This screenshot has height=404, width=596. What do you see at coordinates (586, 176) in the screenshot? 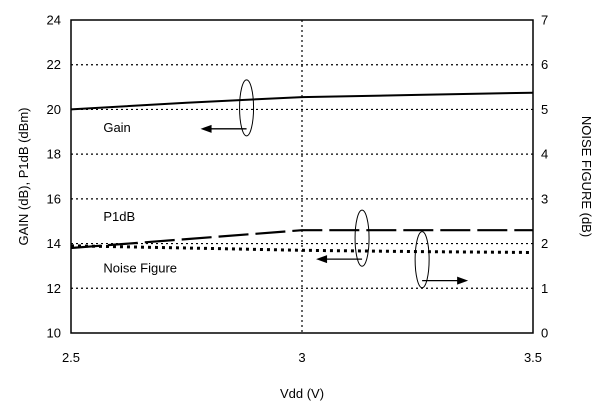
I see `y2-axis-title: NOISE FIGURE (dB)` at bounding box center [586, 176].